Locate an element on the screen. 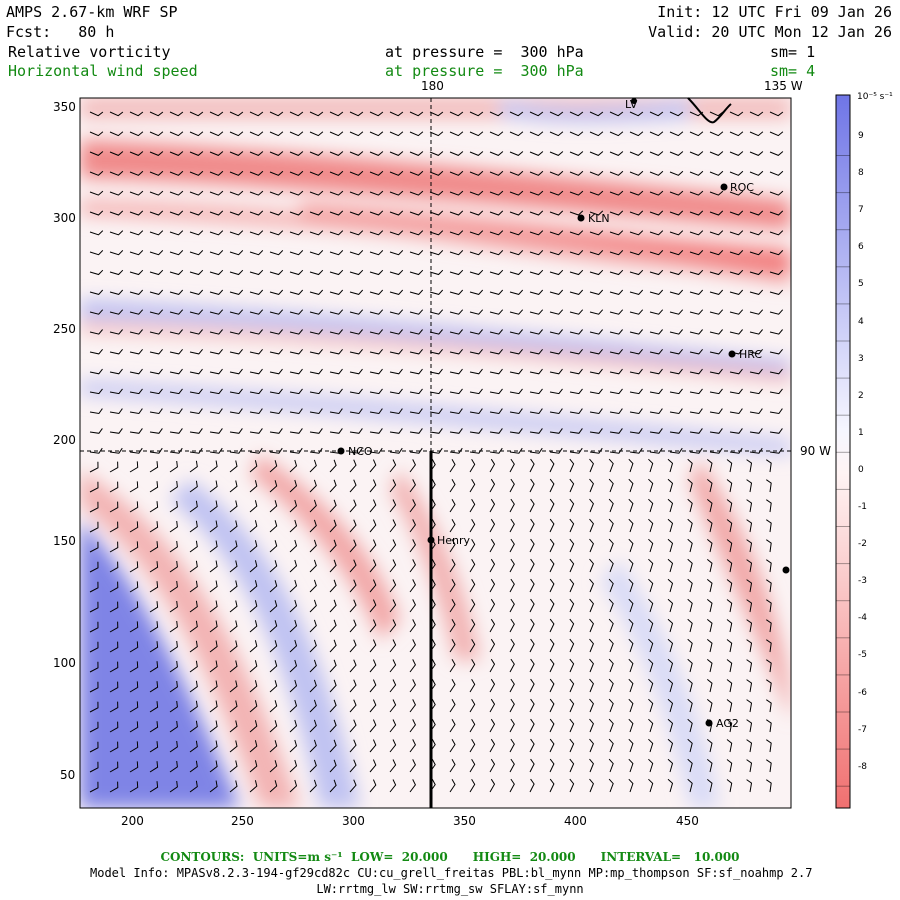 The height and width of the screenshot is (900, 900). station-ag2-marker is located at coordinates (709, 723).